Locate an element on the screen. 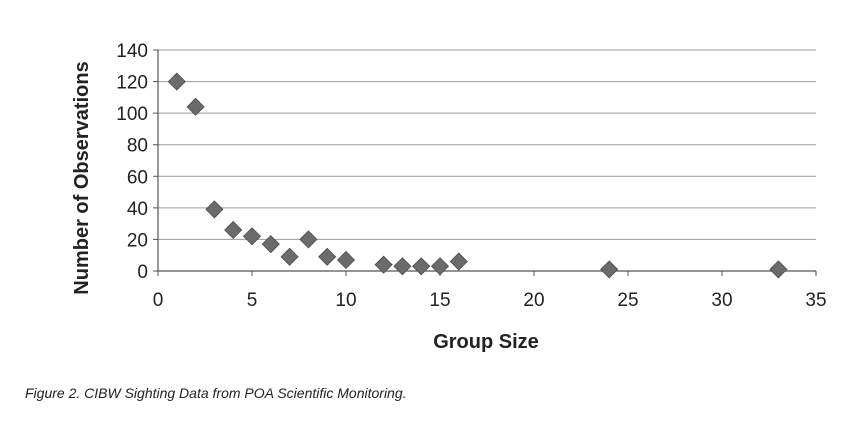 This screenshot has height=433, width=860. x-tick-label-35: 35 is located at coordinates (815, 300).